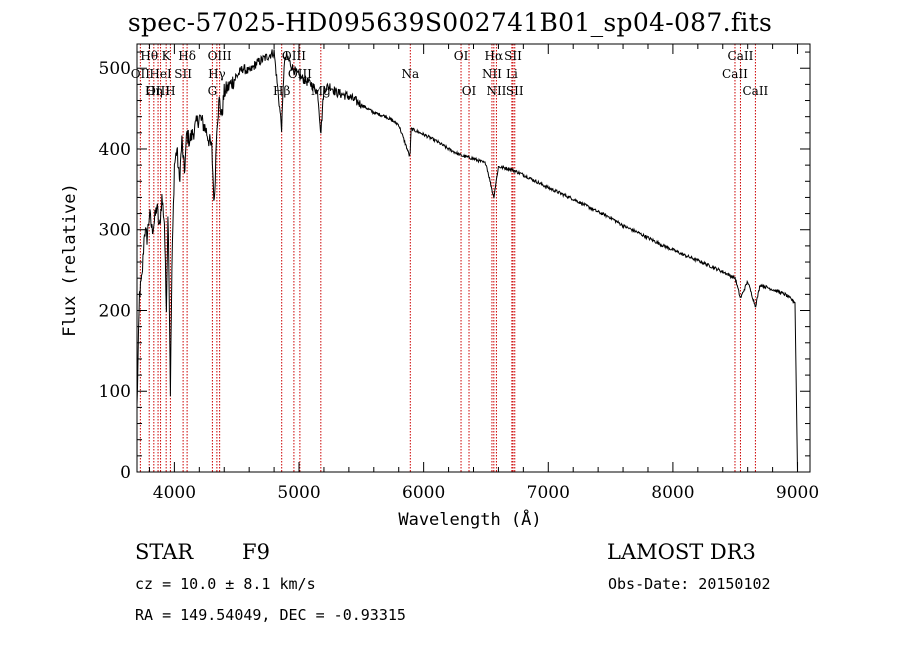 Image resolution: width=900 pixels, height=649 pixels. I want to click on line-label-Hδ: Hδ, so click(187, 56).